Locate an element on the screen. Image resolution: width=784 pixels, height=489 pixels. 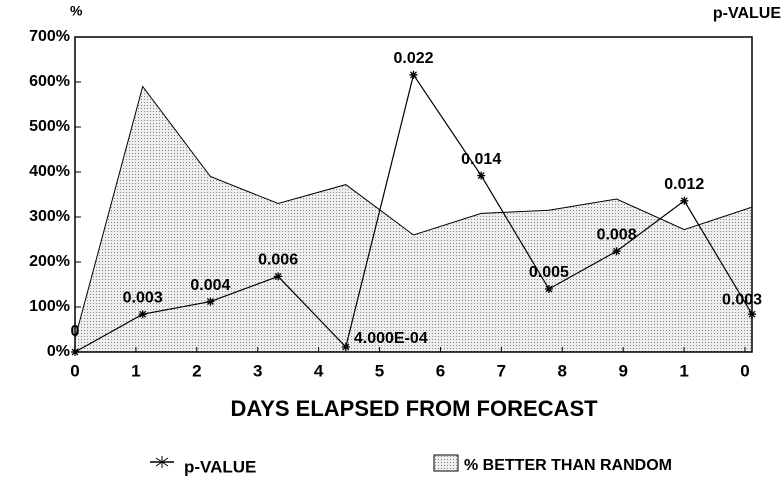
data-label: 0.004 is located at coordinates (210, 285).